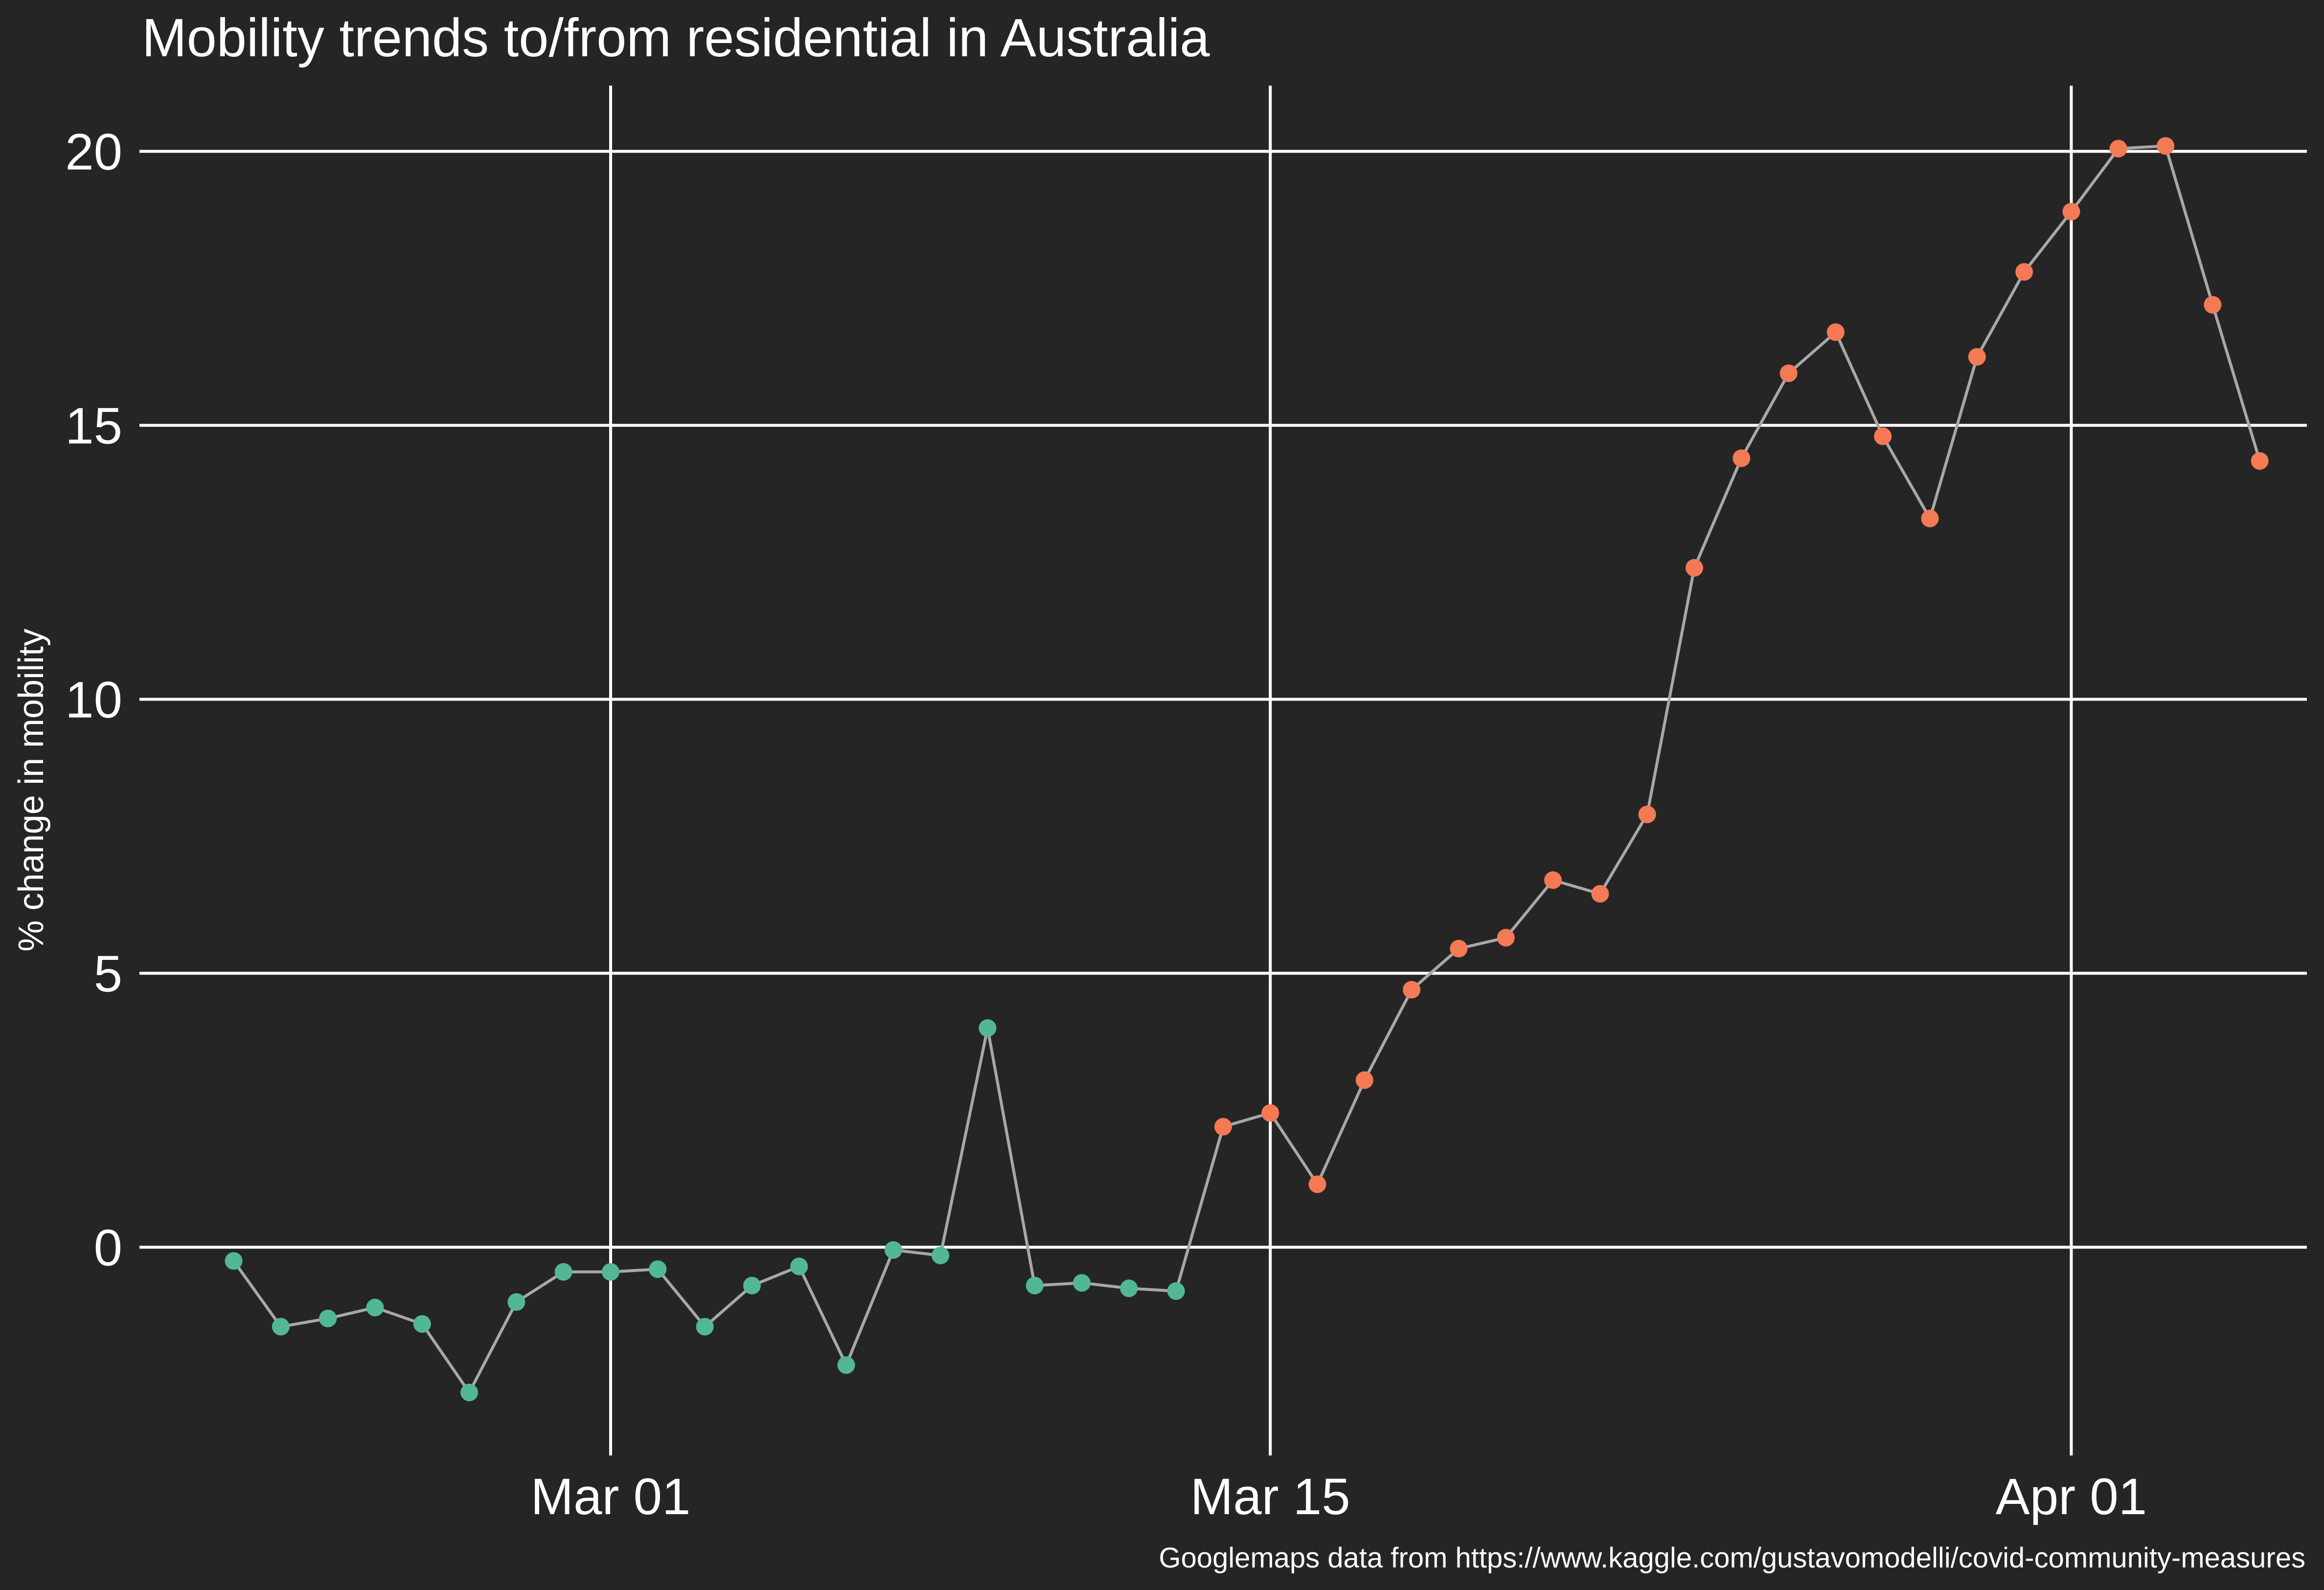  I want to click on y-axis-ticks: 0 5 10 15 20, so click(93, 700).